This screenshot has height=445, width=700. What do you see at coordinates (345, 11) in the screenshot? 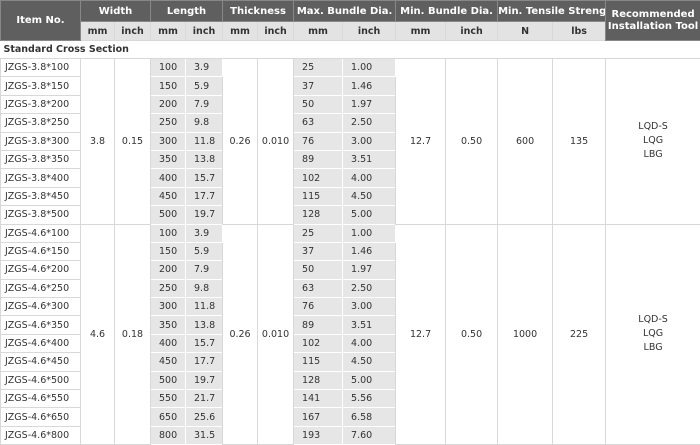
I see `header-cell: Max. Bundle Dia.` at bounding box center [345, 11].